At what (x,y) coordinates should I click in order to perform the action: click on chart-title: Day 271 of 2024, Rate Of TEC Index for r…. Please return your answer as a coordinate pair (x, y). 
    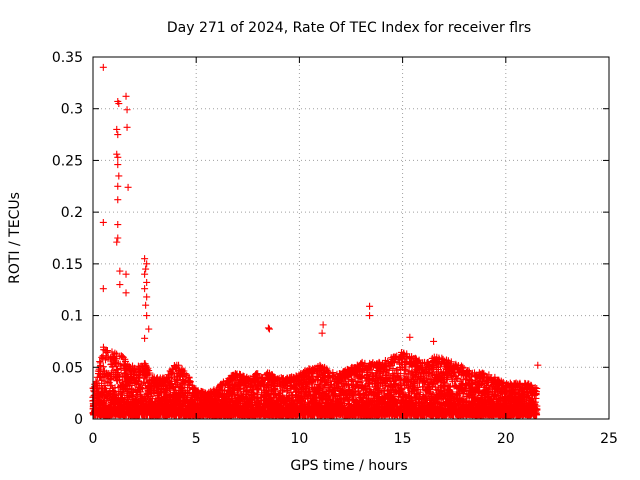
    Looking at the image, I should click on (349, 28).